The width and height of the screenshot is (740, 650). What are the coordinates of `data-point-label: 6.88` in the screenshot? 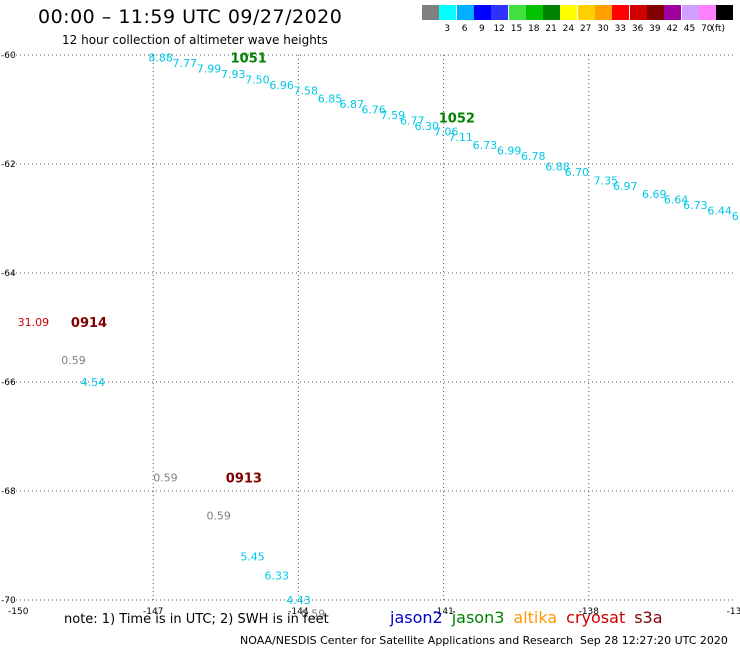 It's located at (557, 167).